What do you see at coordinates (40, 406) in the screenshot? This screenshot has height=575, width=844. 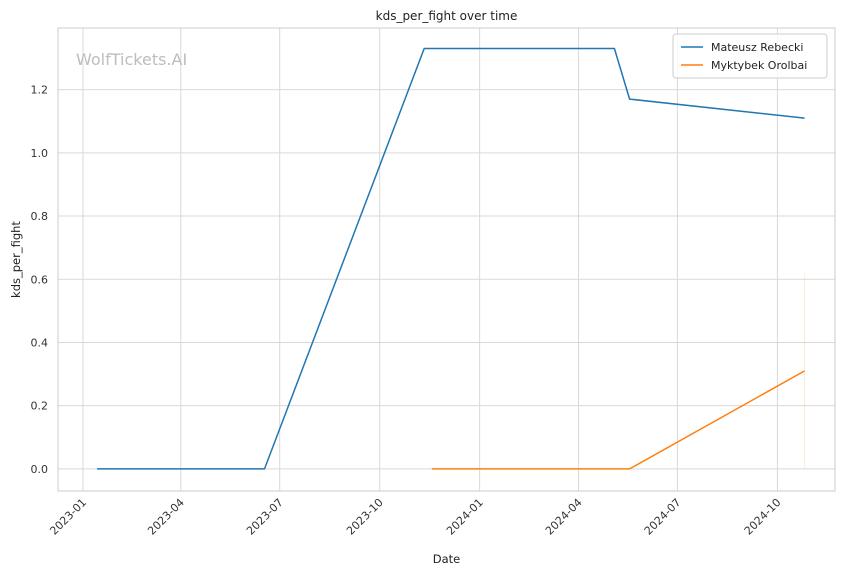 I see `y-tick-label: 0.2` at bounding box center [40, 406].